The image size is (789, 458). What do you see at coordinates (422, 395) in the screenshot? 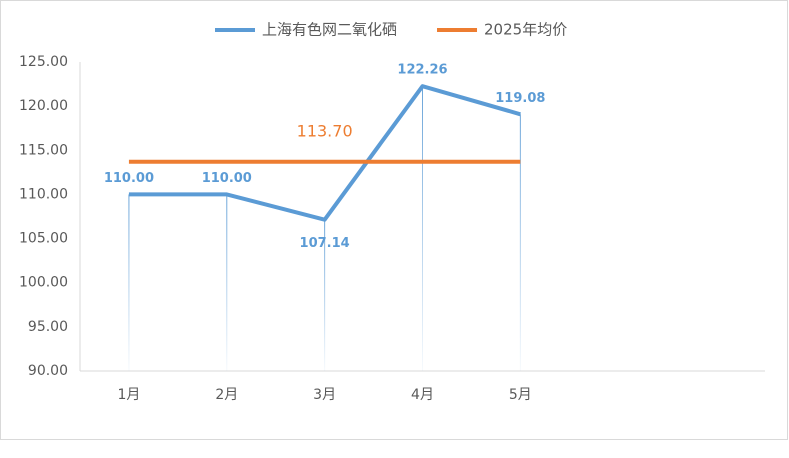
I see `x-tick-label: 4月` at bounding box center [422, 395].